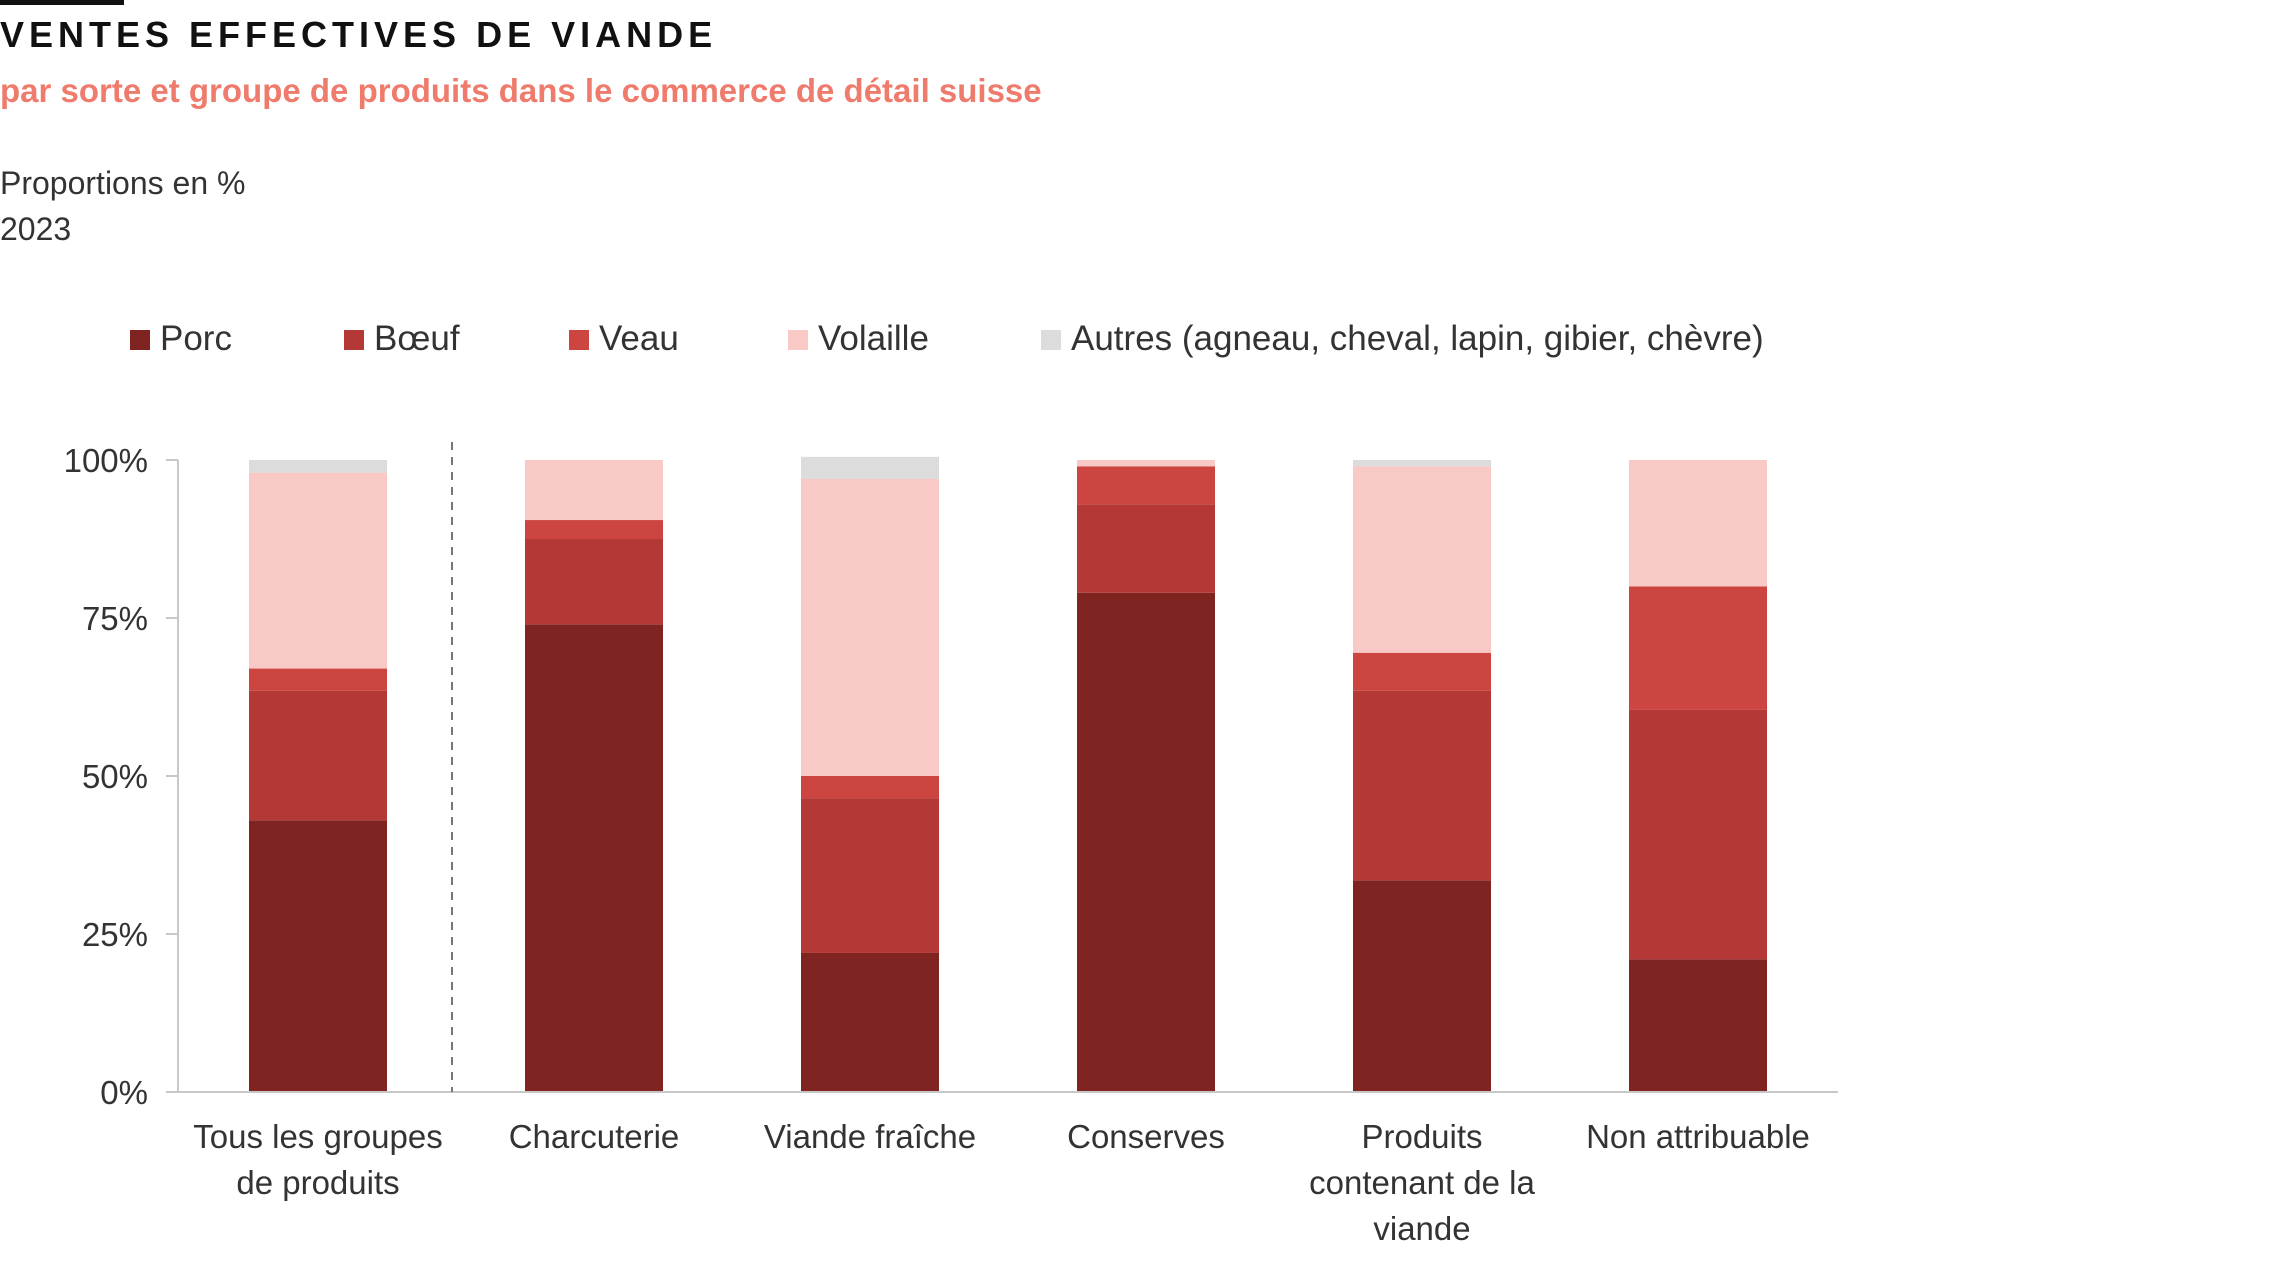  What do you see at coordinates (115, 776) in the screenshot?
I see `y-tick-label-3: 50%` at bounding box center [115, 776].